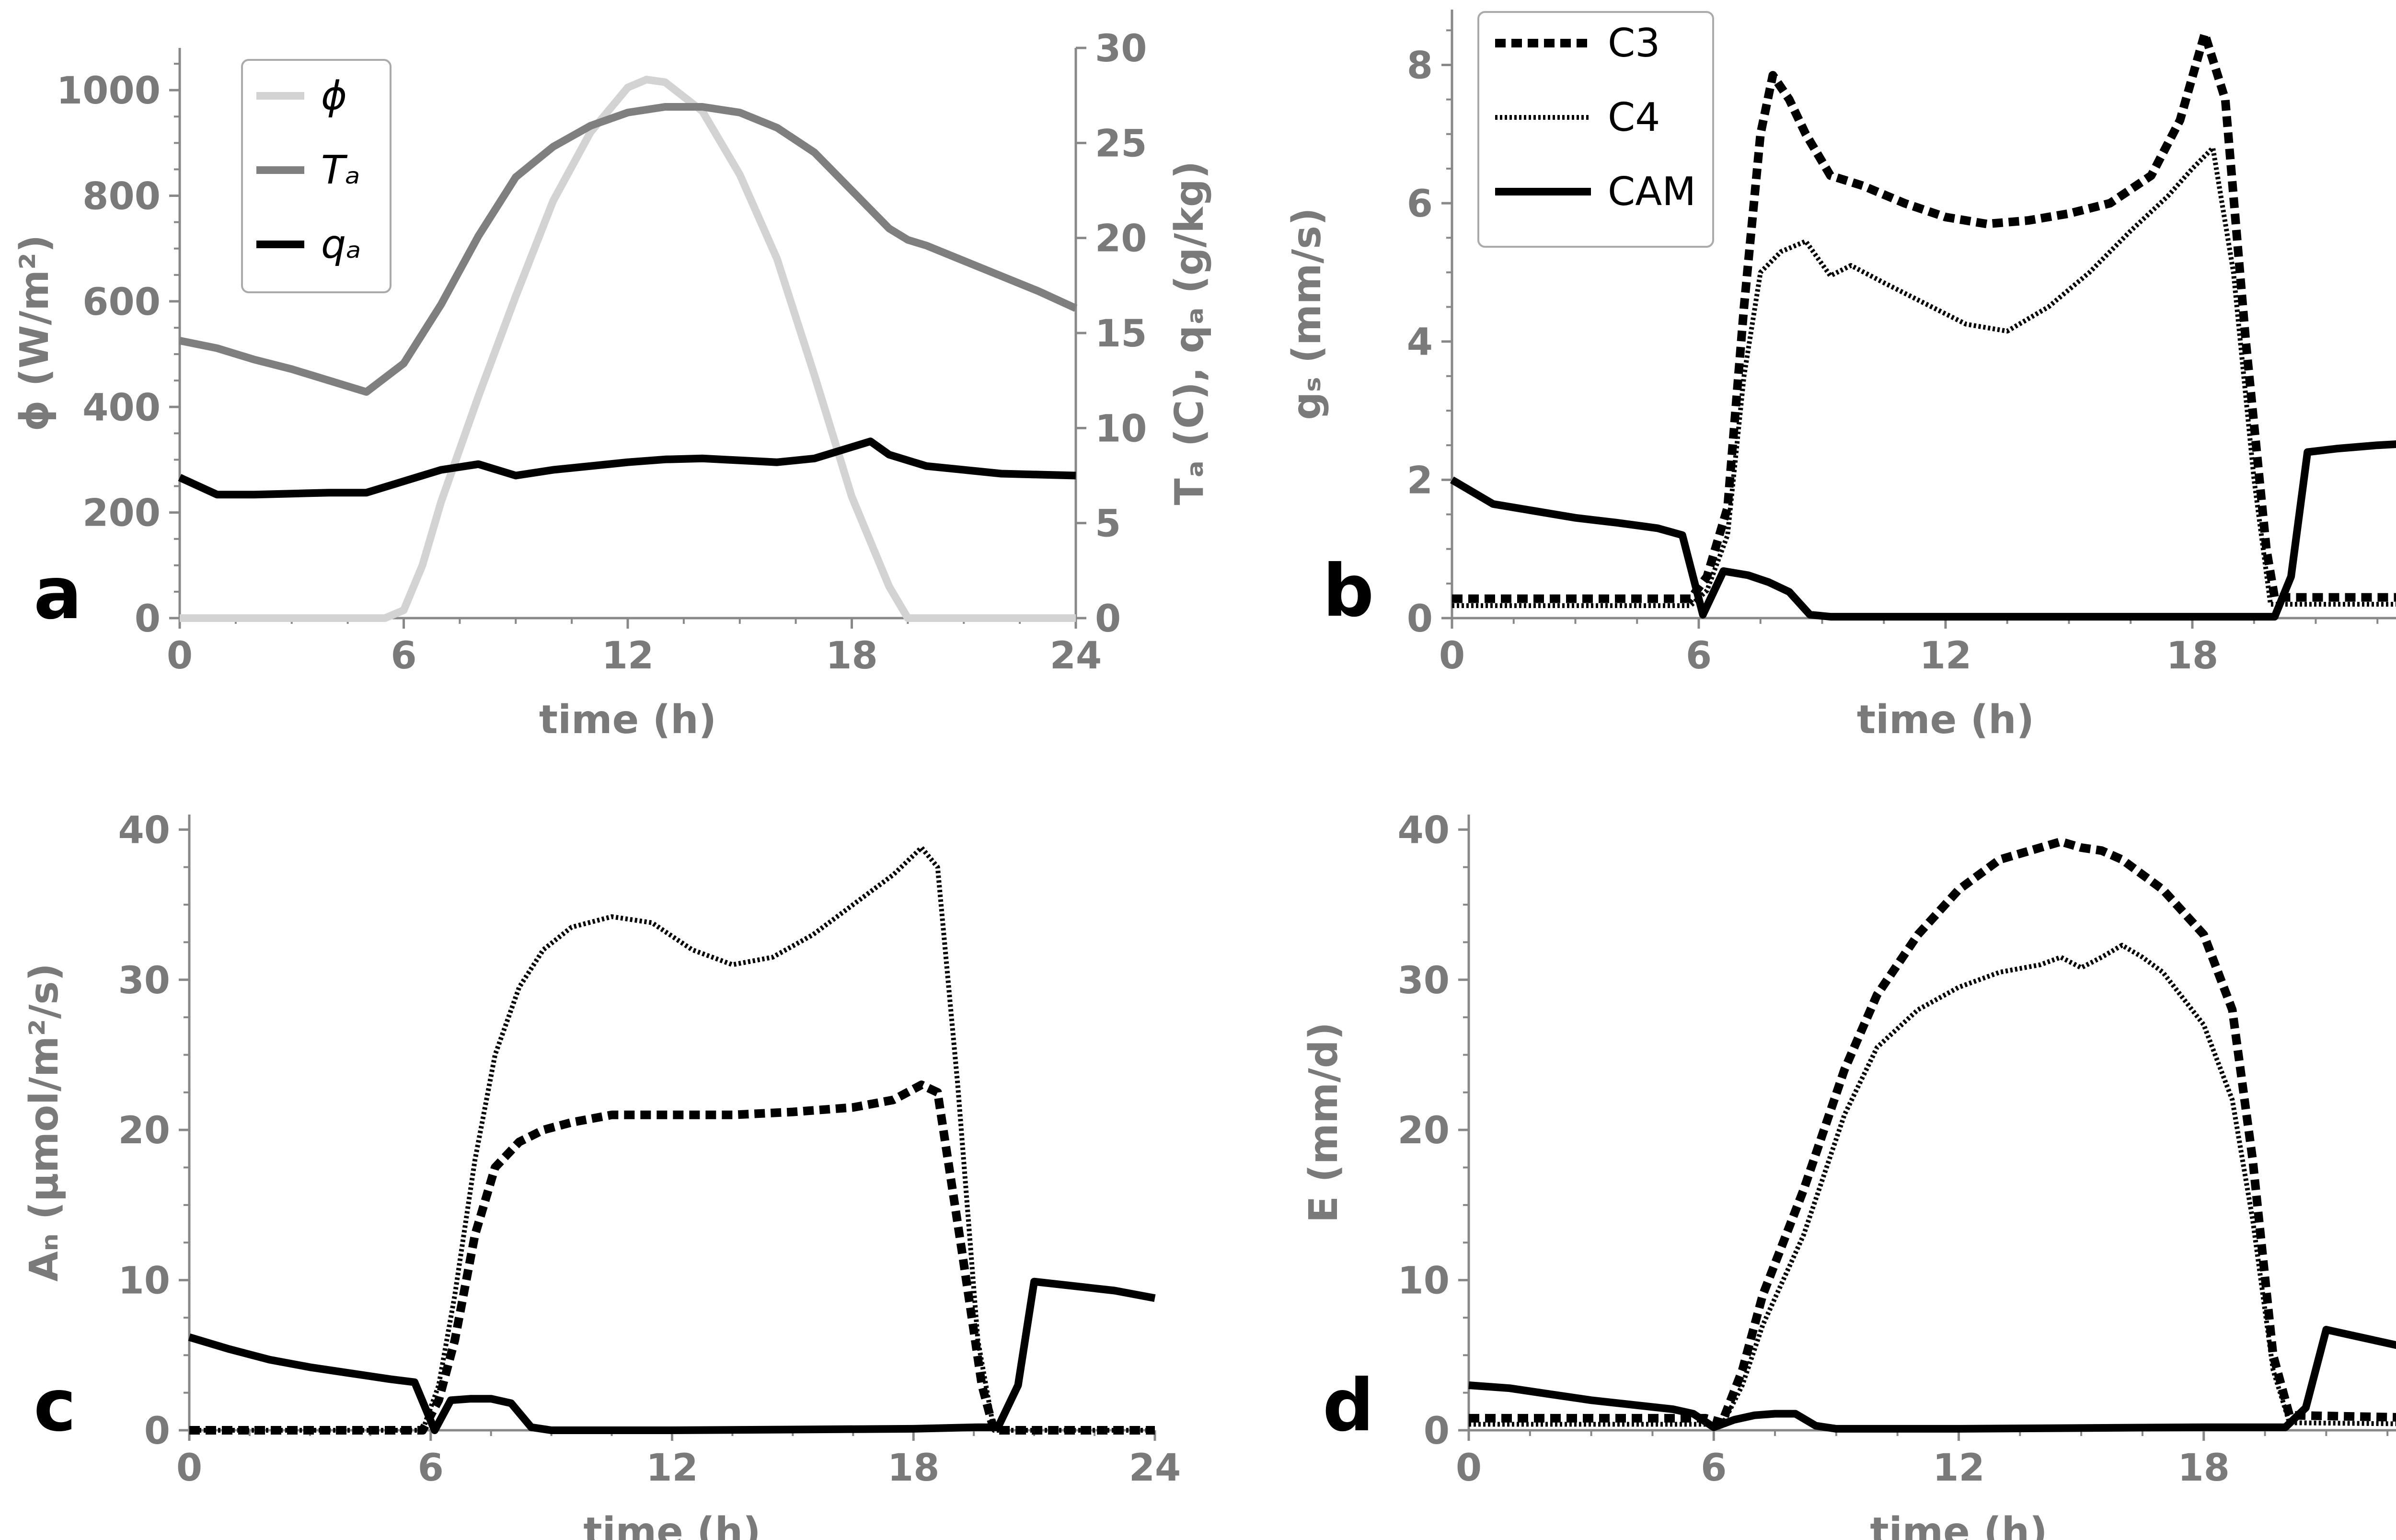 This screenshot has width=2396, height=1540. Describe the element at coordinates (1420, 204) in the screenshot. I see `y-tick-label: 6` at that location.